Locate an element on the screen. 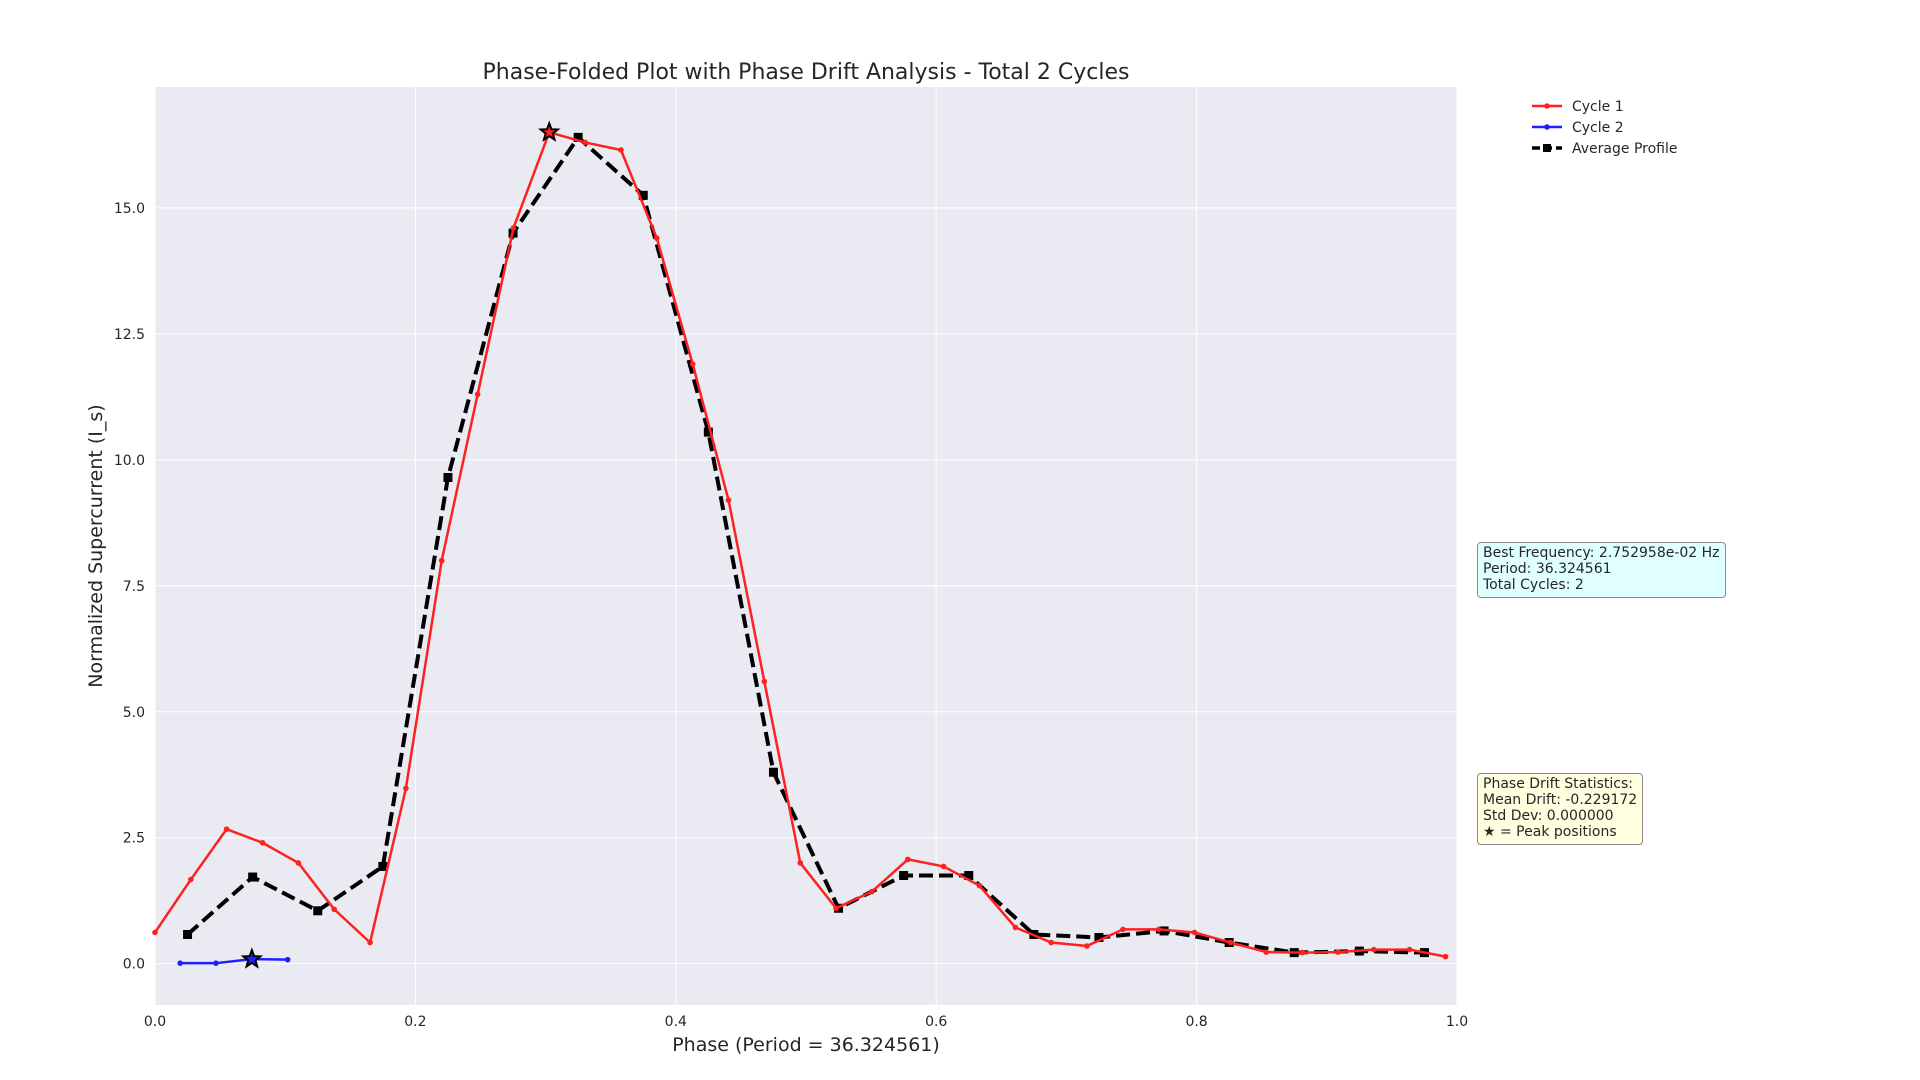  x-tick-label: 0.0 is located at coordinates (155, 1022).